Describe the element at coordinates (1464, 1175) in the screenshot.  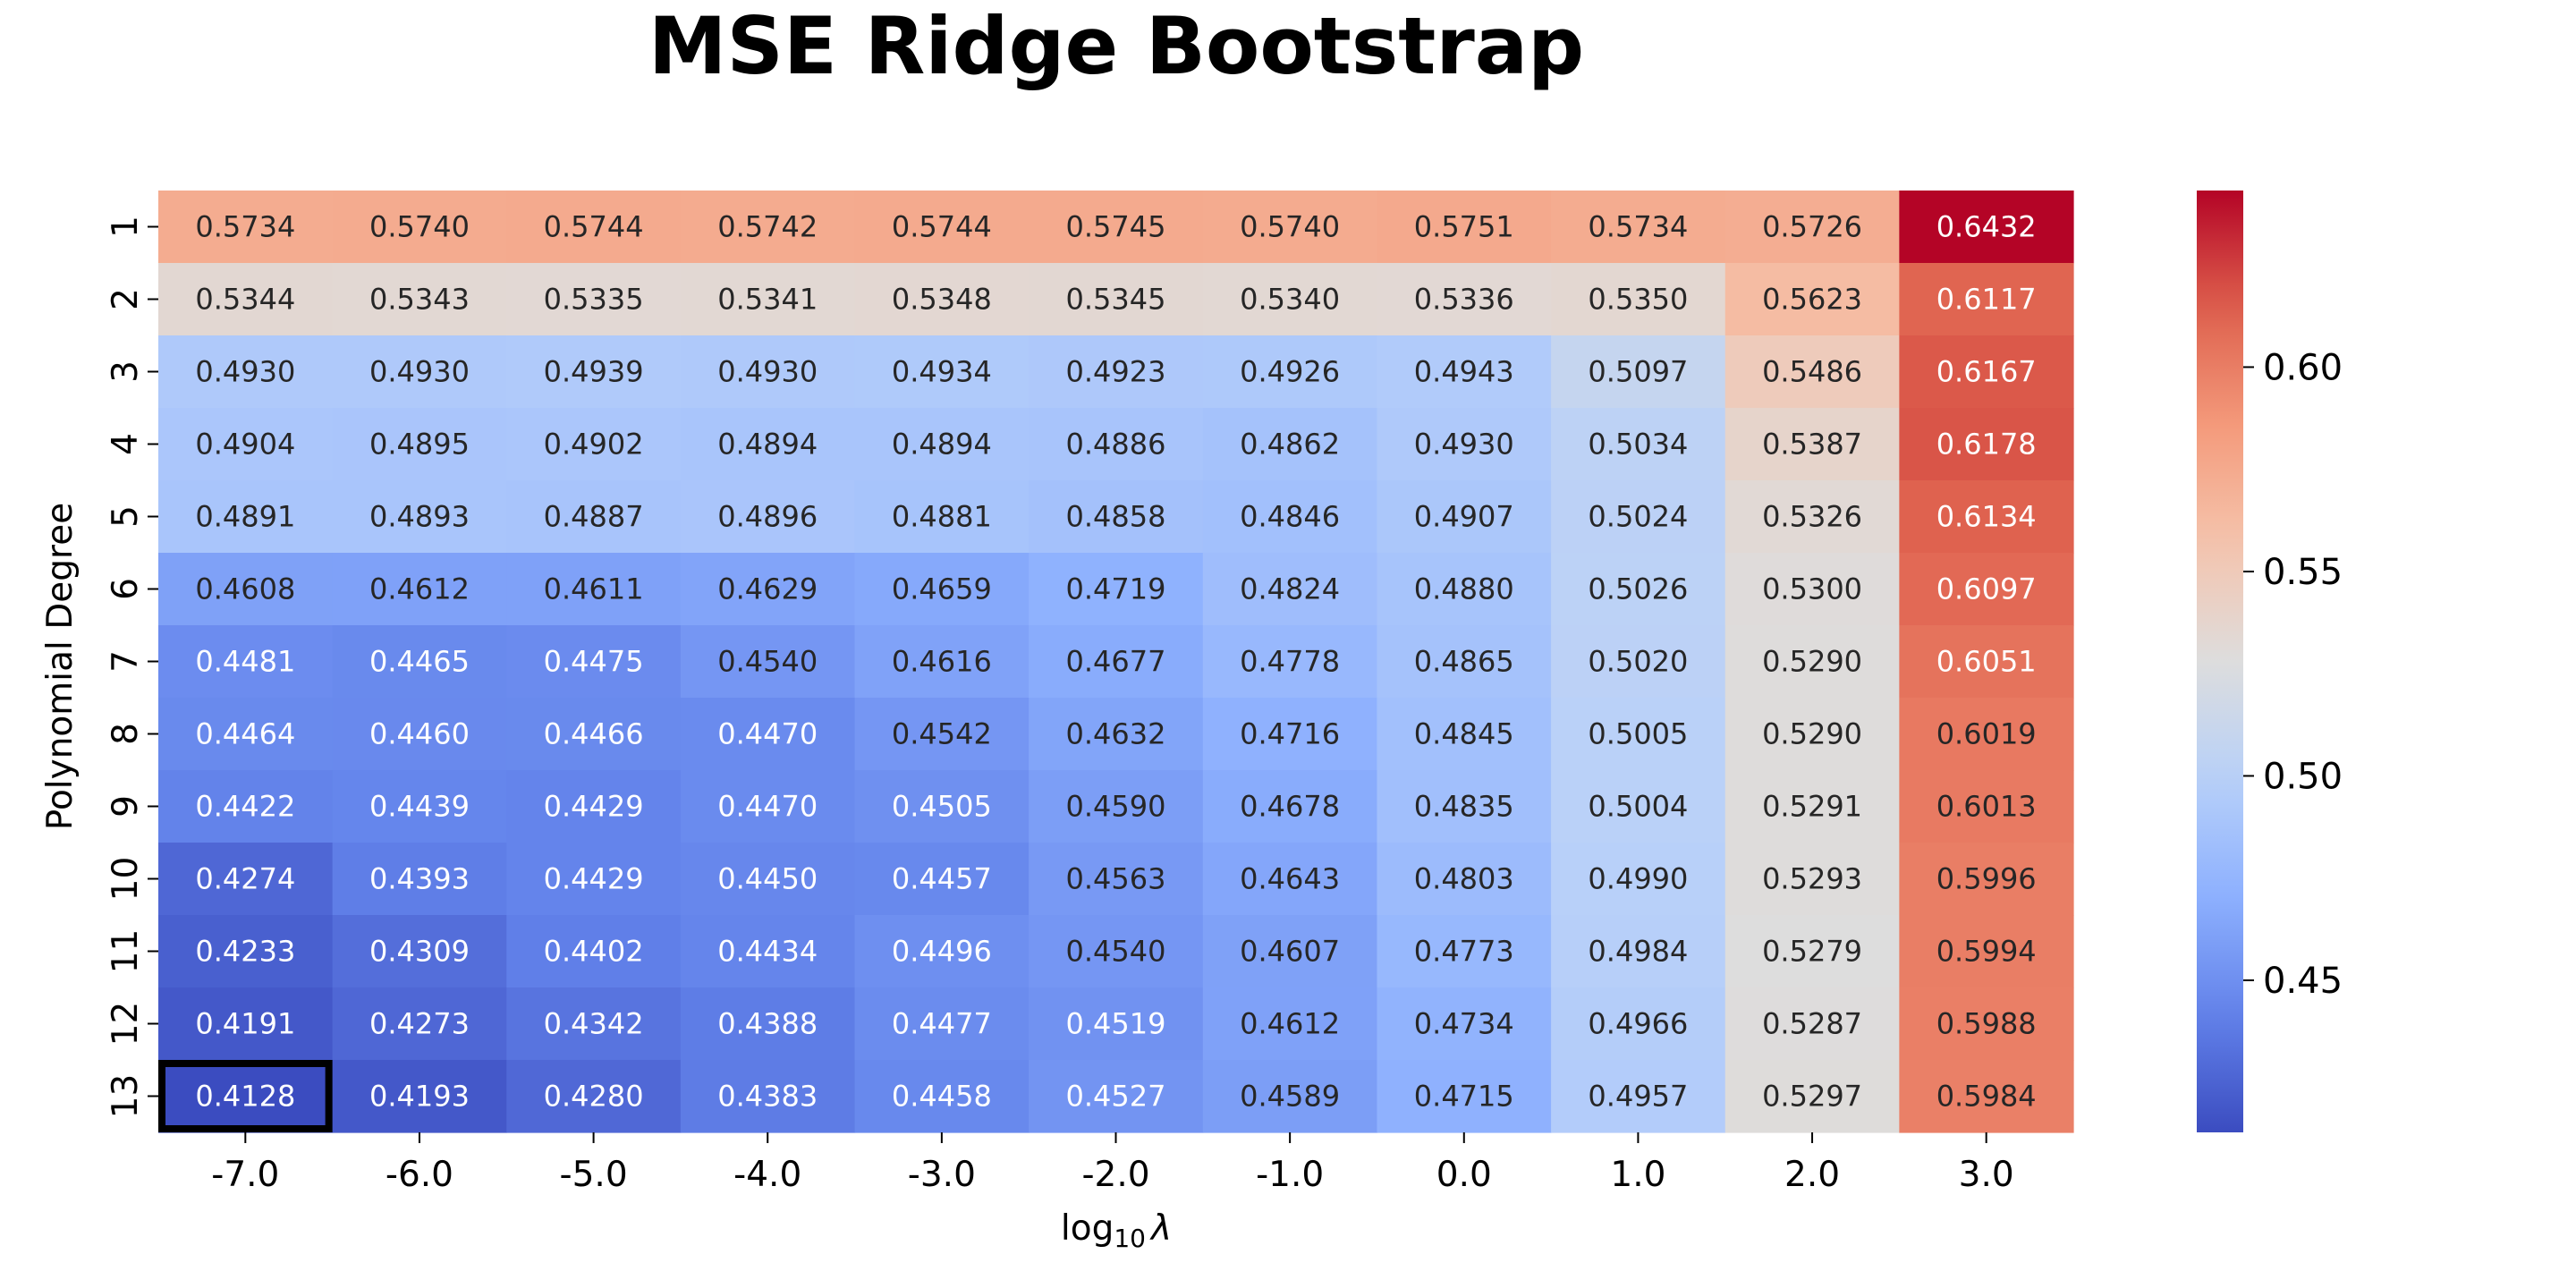
I see `x-tick-label: 0.0` at that location.